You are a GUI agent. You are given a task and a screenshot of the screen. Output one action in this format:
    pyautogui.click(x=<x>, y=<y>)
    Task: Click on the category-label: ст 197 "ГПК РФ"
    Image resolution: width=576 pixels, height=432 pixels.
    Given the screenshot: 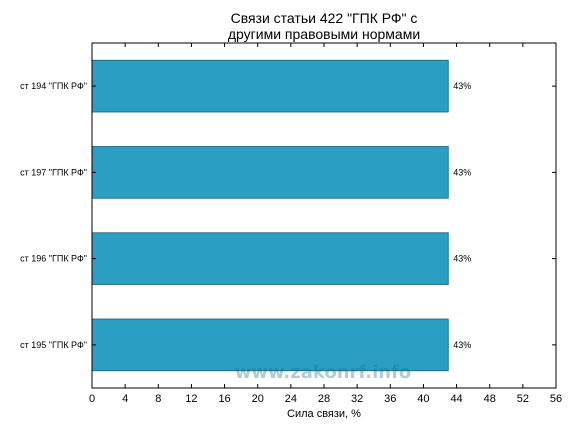 What is the action you would take?
    pyautogui.click(x=53, y=172)
    